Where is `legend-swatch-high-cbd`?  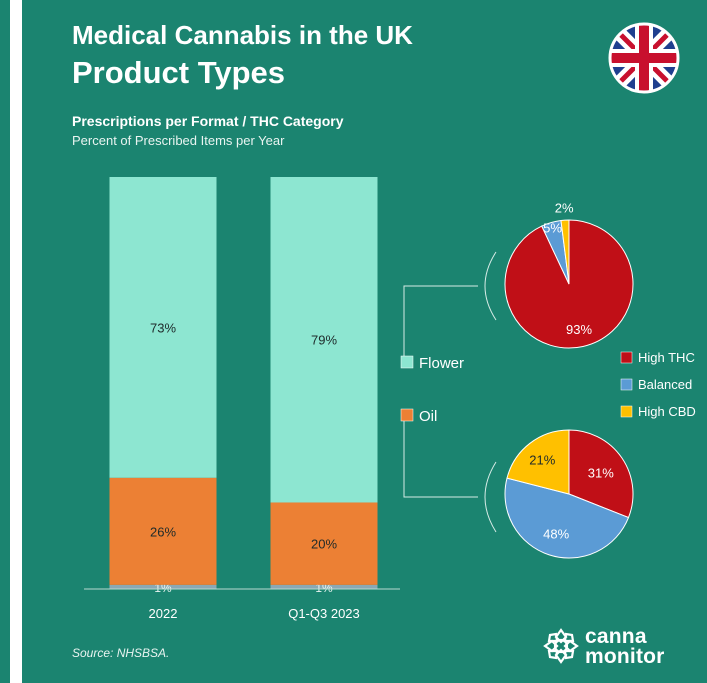
legend-swatch-high-cbd is located at coordinates (626, 411).